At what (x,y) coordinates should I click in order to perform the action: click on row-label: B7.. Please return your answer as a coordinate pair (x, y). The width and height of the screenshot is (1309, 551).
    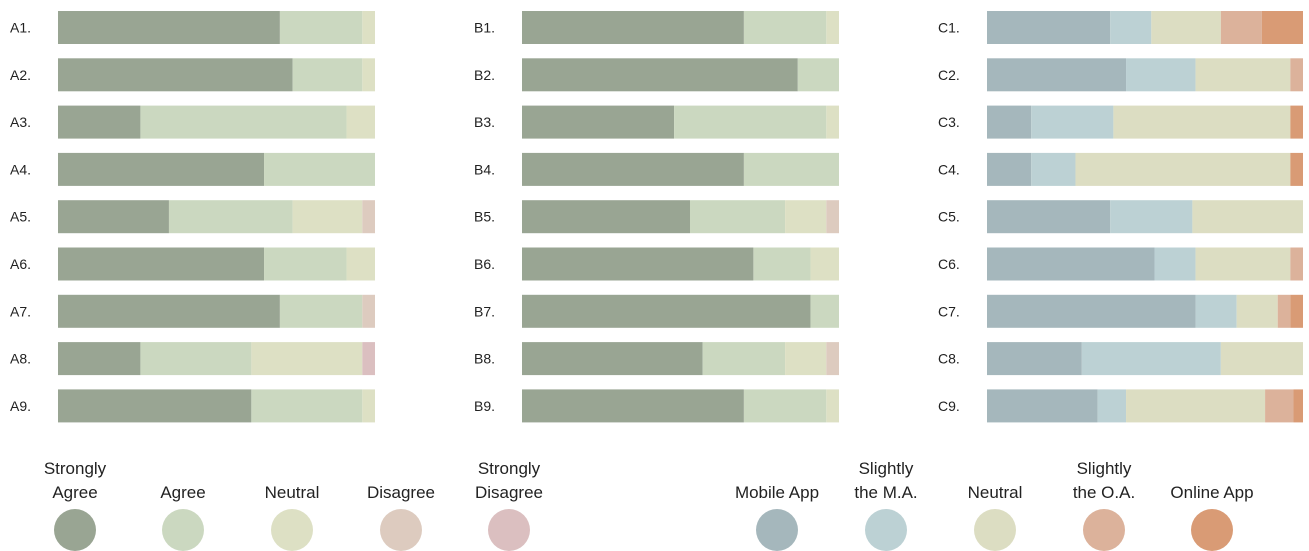
    Looking at the image, I should click on (484, 311).